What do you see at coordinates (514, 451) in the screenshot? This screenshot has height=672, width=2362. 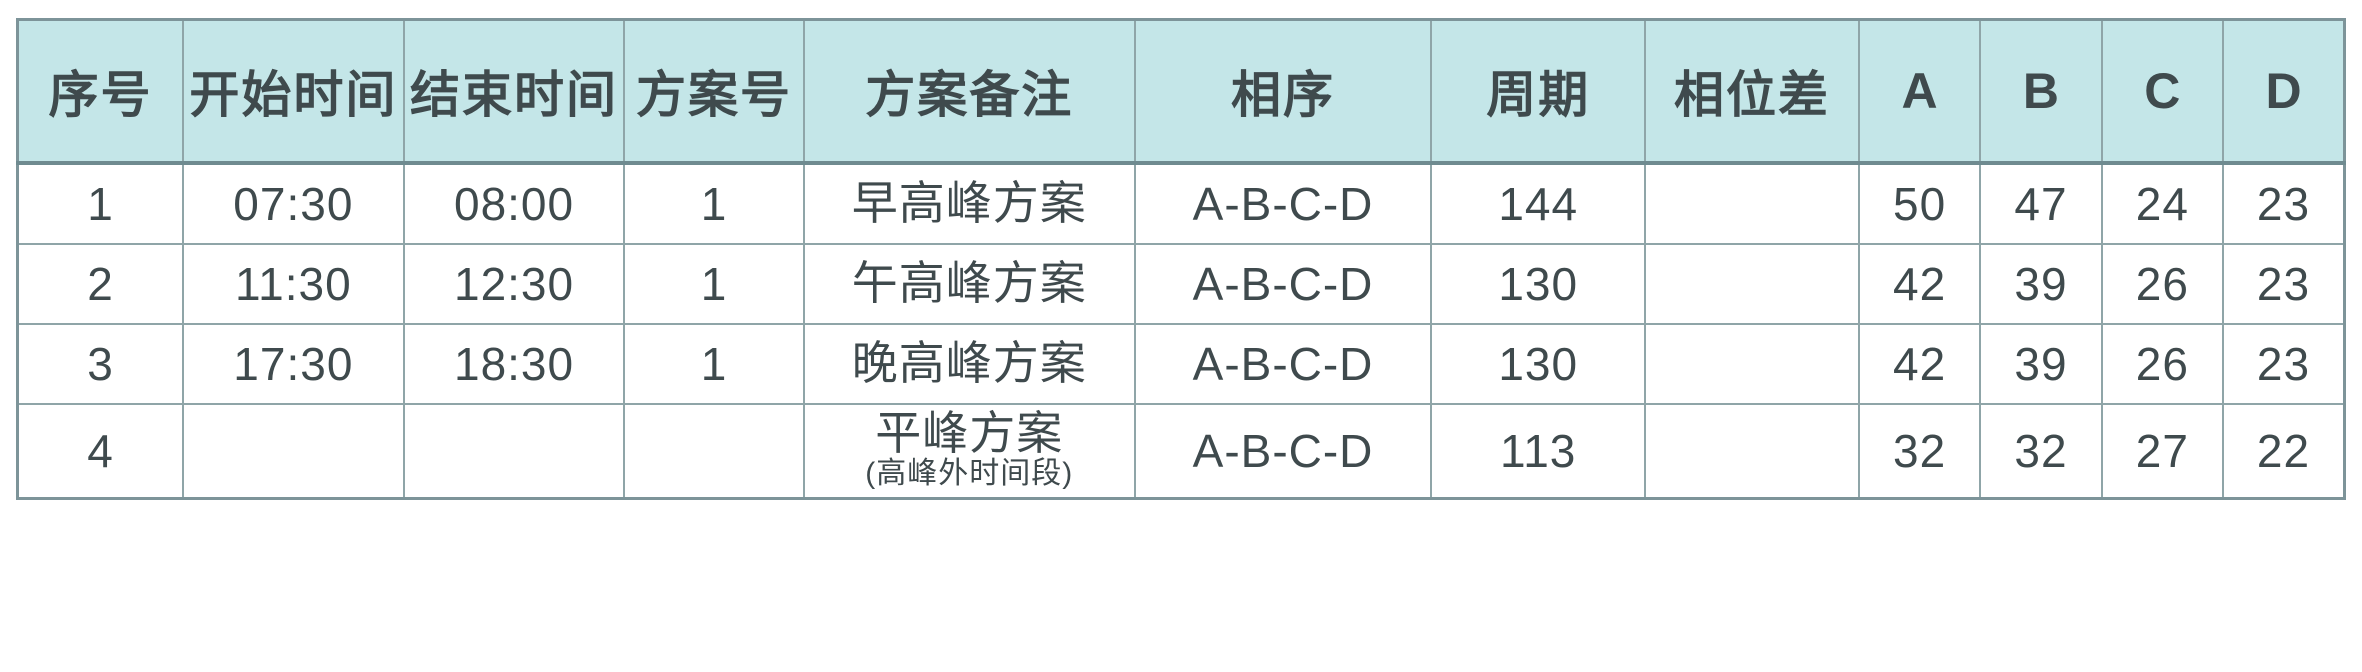 I see `cell-end` at bounding box center [514, 451].